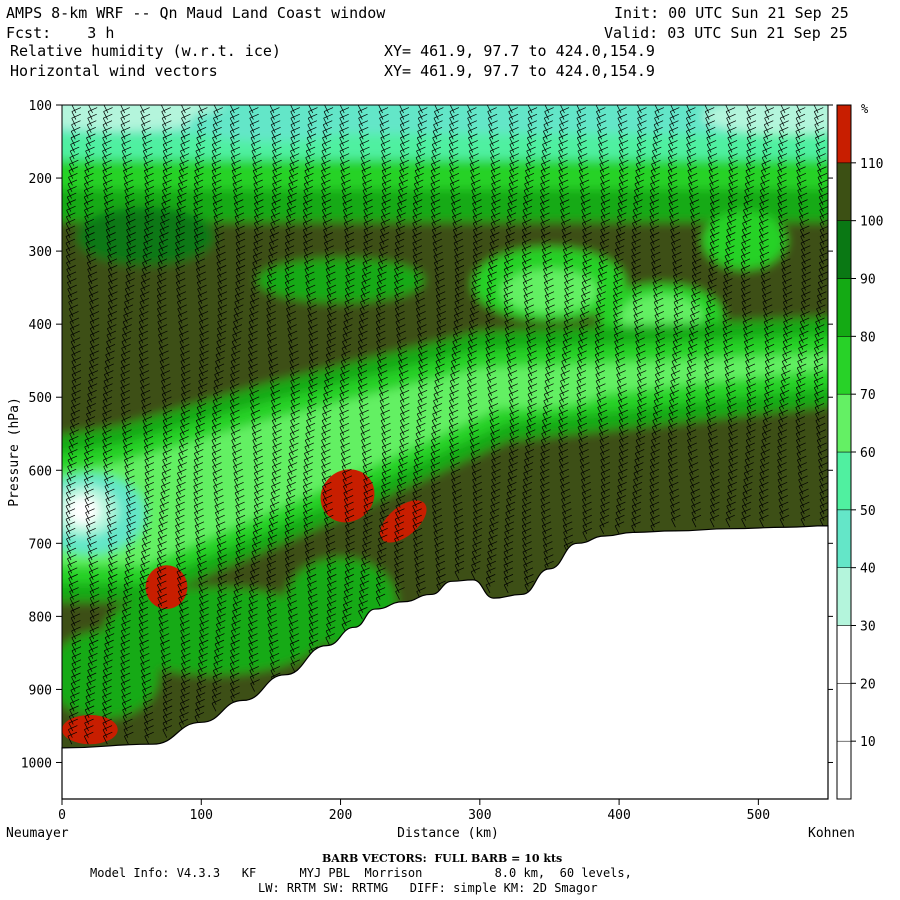 This screenshot has height=900, width=900. I want to click on colorbar: 10 20 30 40 50 60 70 80 90 100 110, so click(859, 452).